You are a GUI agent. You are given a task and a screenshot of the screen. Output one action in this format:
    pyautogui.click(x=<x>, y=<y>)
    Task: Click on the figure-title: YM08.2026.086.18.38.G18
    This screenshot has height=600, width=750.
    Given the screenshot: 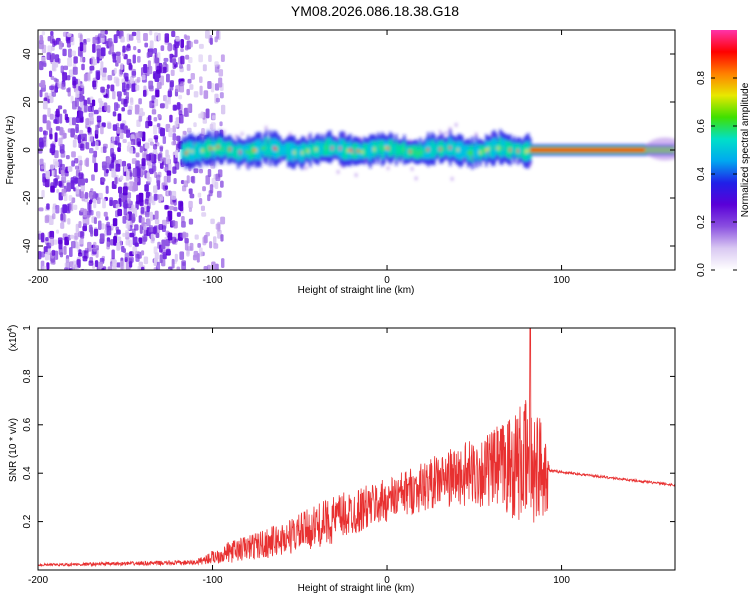 What is the action you would take?
    pyautogui.click(x=375, y=11)
    